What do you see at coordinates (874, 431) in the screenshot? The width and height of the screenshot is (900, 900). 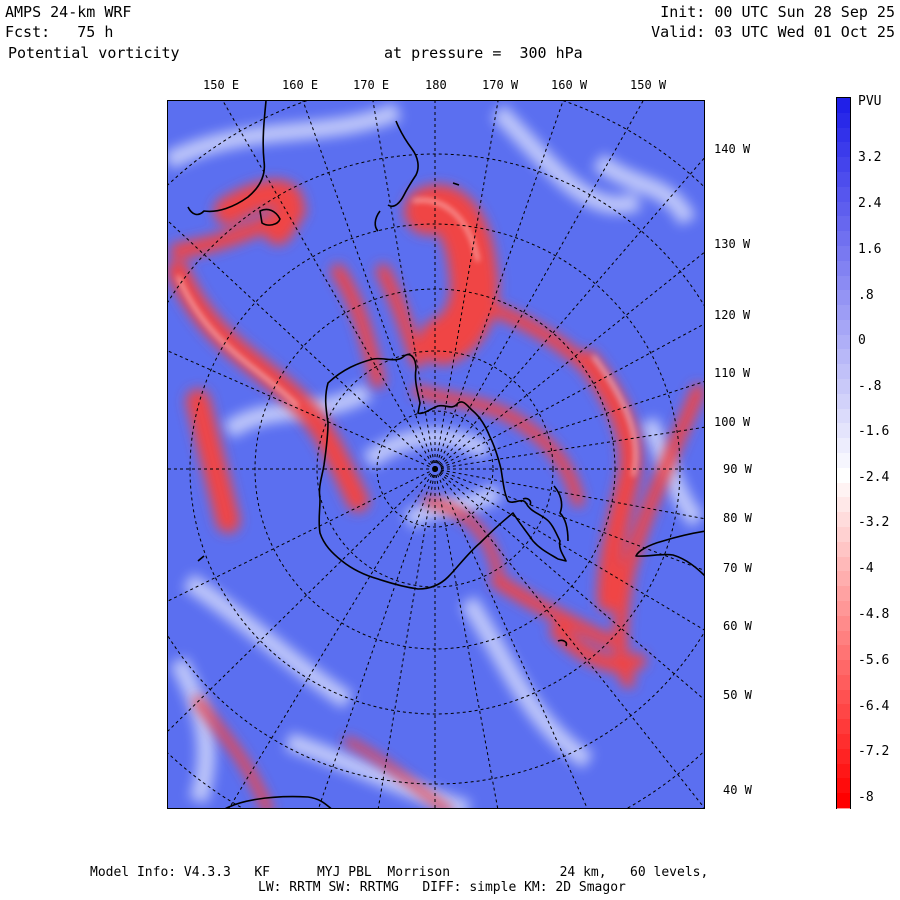 I see `colorbar-label: -1.6` at bounding box center [874, 431].